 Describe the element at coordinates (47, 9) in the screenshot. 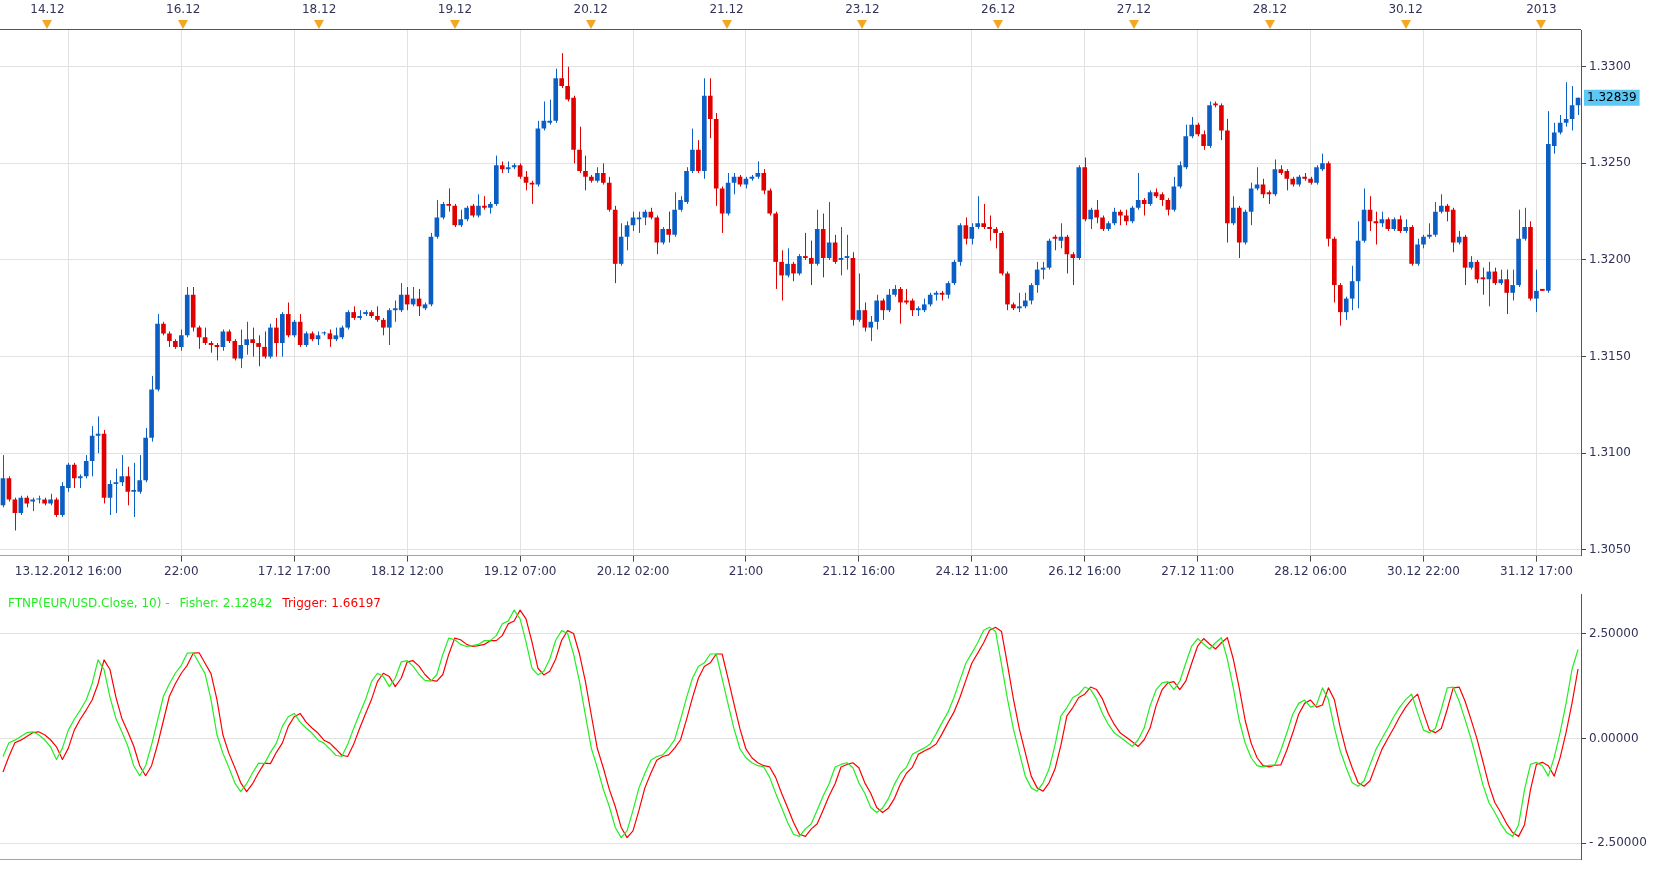

I see `text: 14.12` at that location.